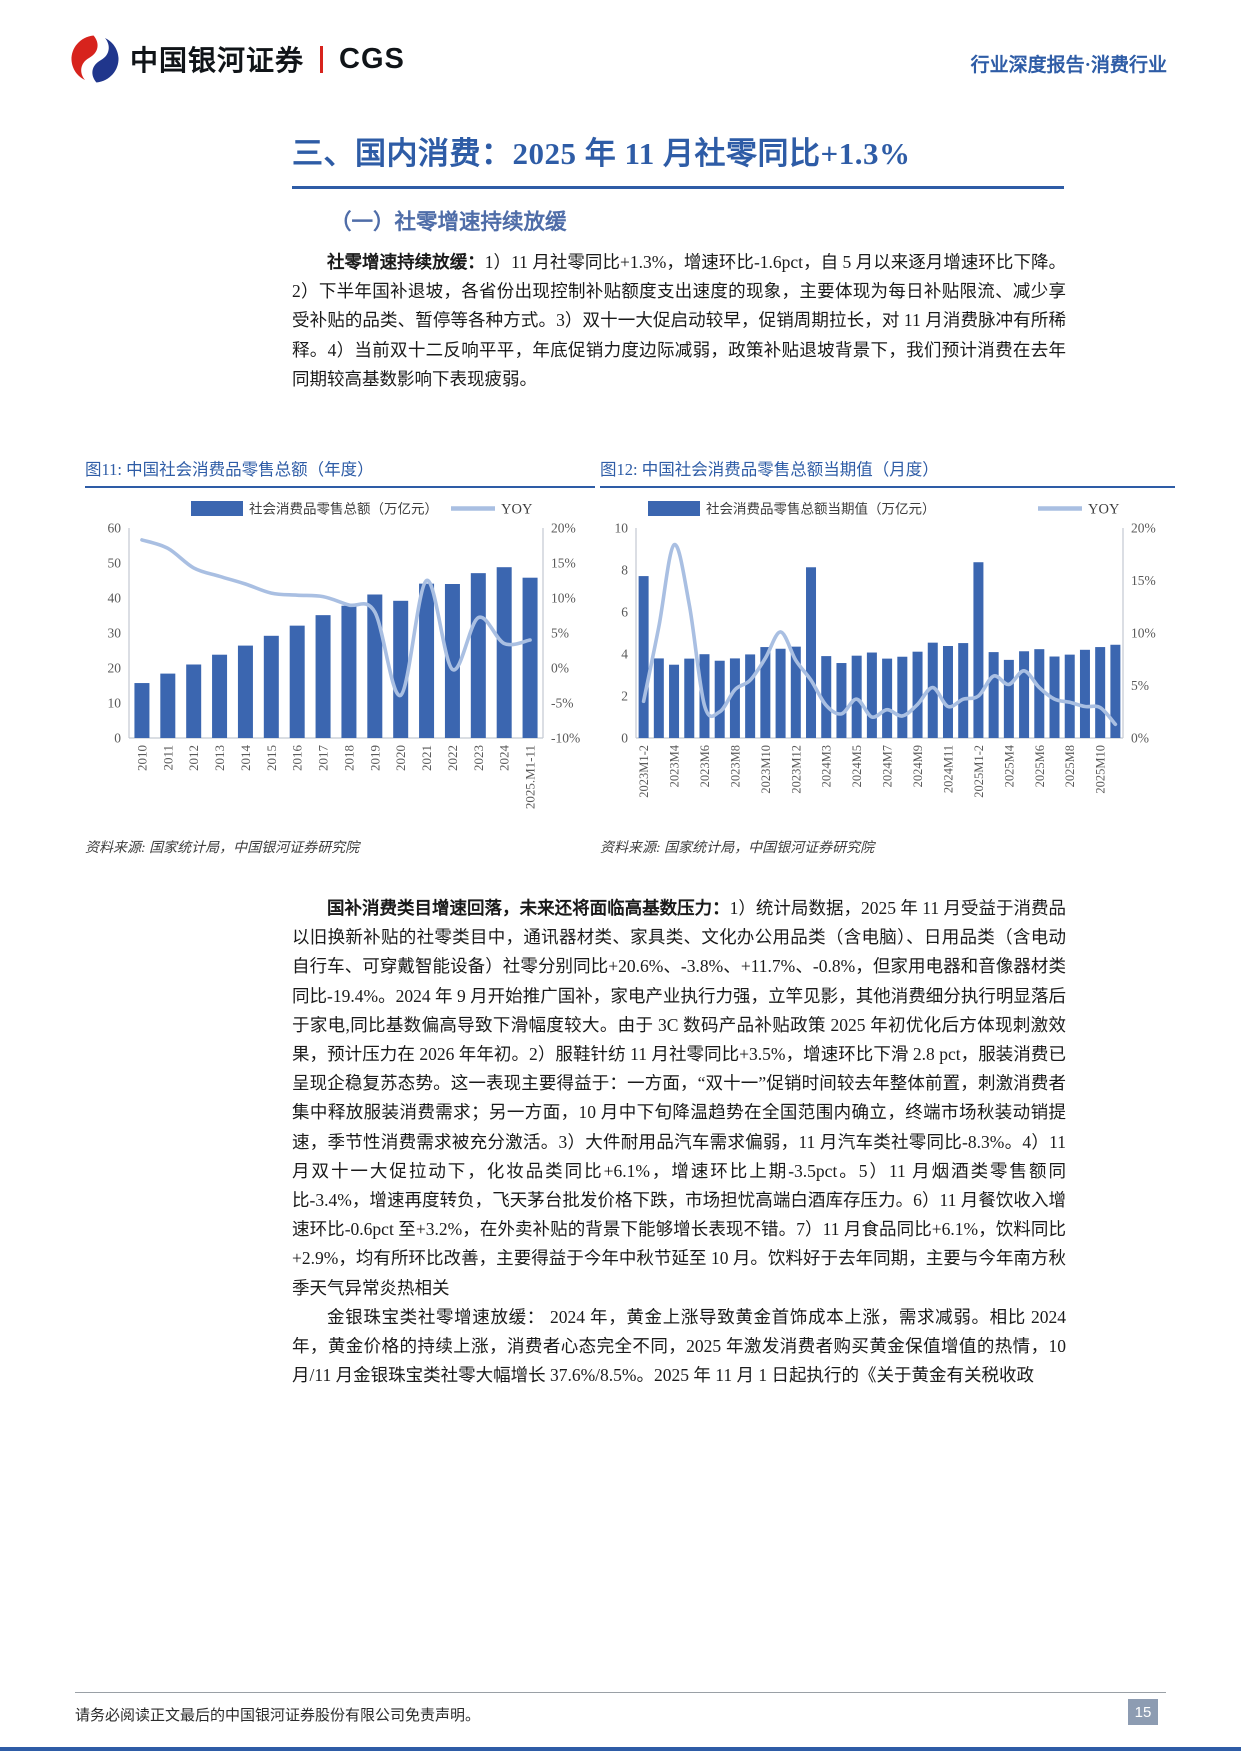 The width and height of the screenshot is (1241, 1754). Describe the element at coordinates (624, 612) in the screenshot. I see `svg-text: 6` at that location.